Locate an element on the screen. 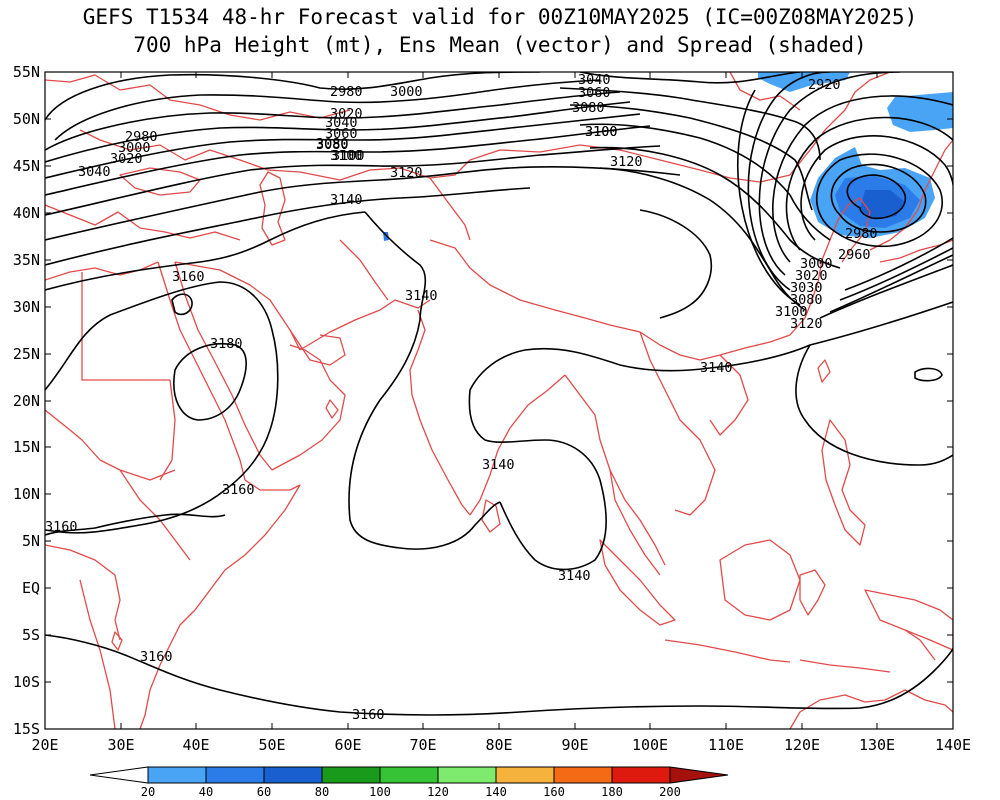  lat-label: 5S is located at coordinates (31, 635).